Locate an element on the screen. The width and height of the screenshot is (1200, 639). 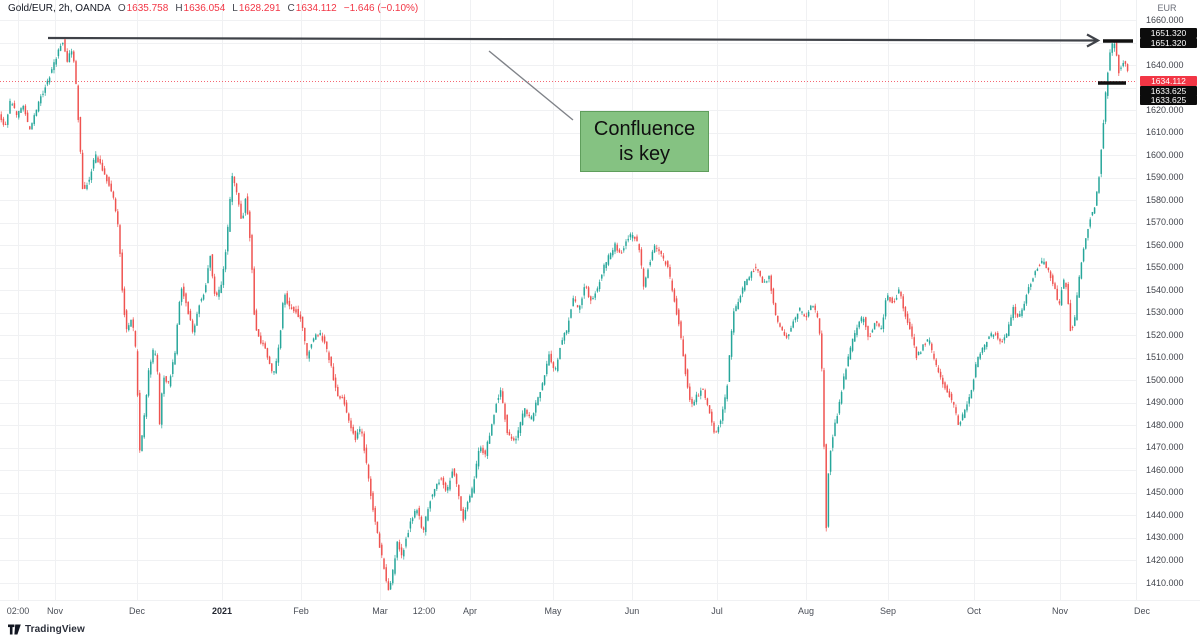
annotation-note: Confluence is key is located at coordinates (644, 141).